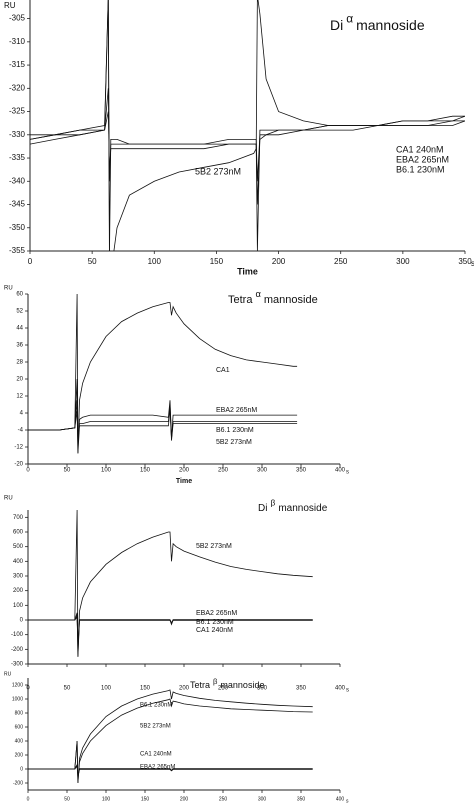  Describe the element at coordinates (18, 577) in the screenshot. I see `y-tick-label: 300` at that location.